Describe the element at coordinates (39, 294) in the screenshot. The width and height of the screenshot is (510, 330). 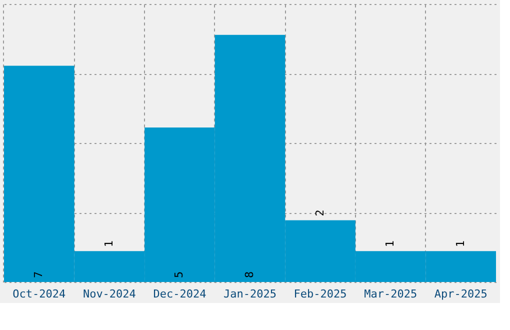
I see `x-tick-label: Oct-2024` at that location.